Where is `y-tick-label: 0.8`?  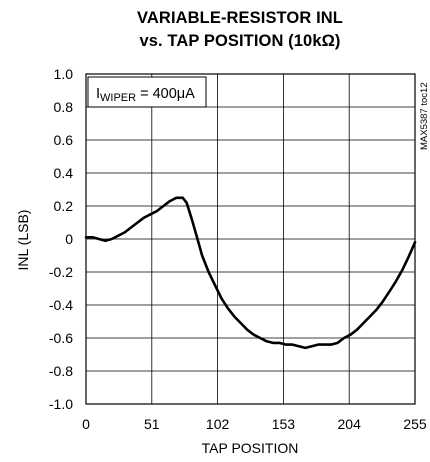
y-tick-label: 0.8 is located at coordinates (64, 107).